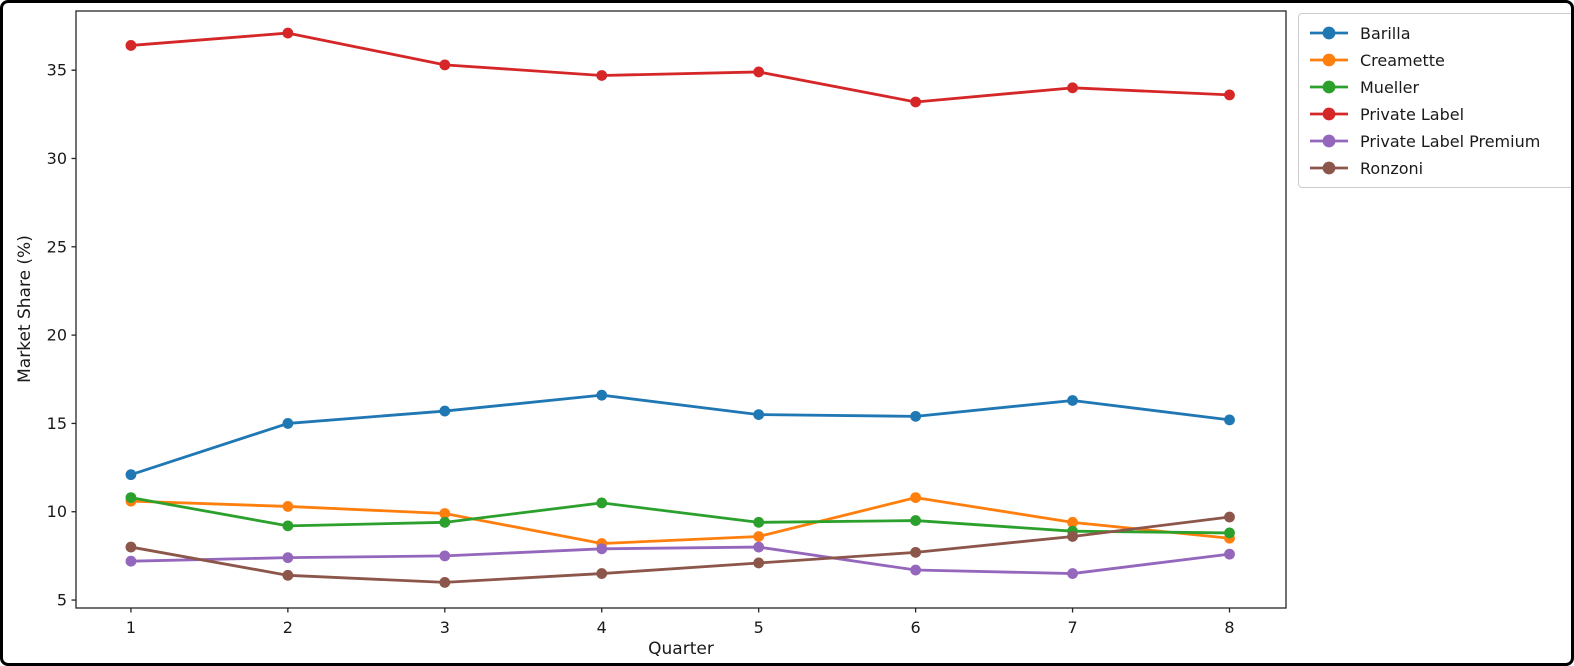  I want to click on data-point-barilla-q7, so click(1072, 400).